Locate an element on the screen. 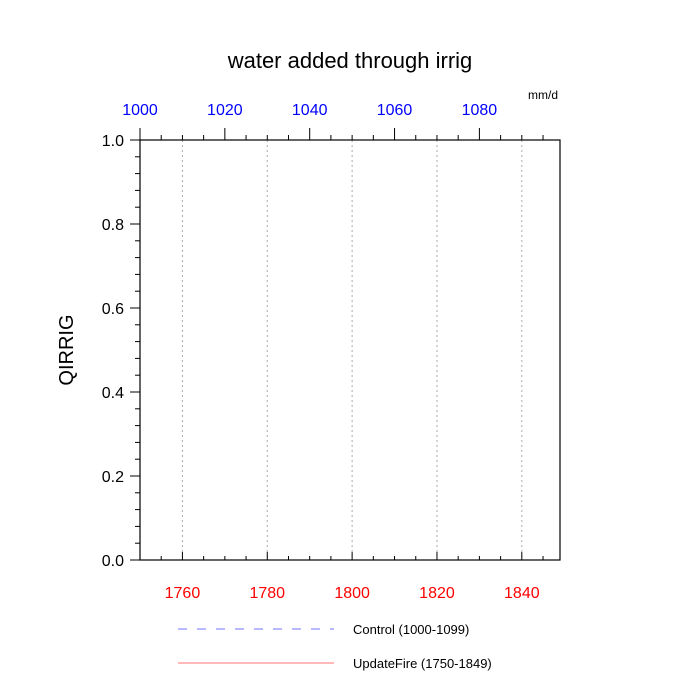 The height and width of the screenshot is (700, 700). x-bottom-tick-label: 1800 is located at coordinates (352, 593).